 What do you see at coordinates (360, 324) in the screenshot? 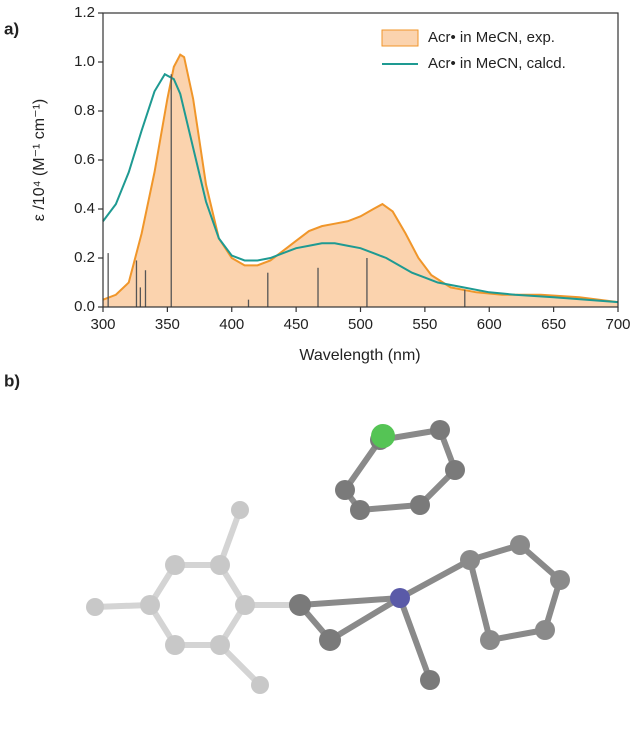
I see `x-tick-label: 500` at bounding box center [360, 324].